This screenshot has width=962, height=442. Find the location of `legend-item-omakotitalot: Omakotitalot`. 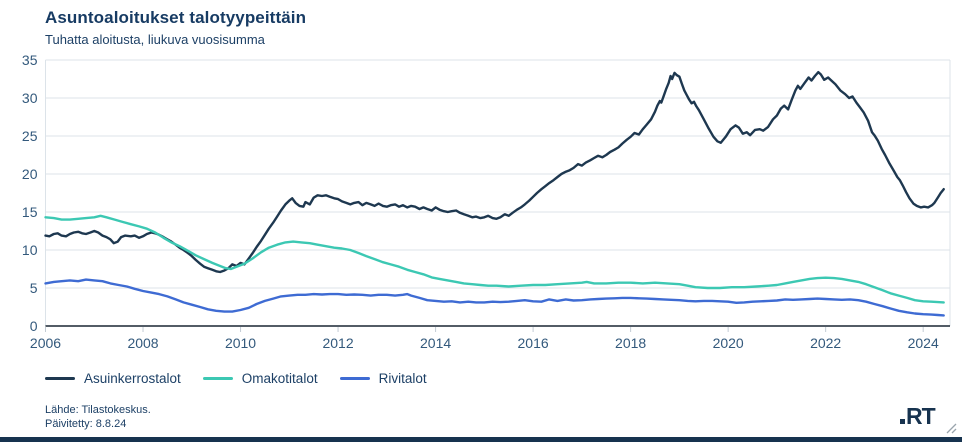

legend-item-omakotitalot: Omakotitalot is located at coordinates (260, 378).